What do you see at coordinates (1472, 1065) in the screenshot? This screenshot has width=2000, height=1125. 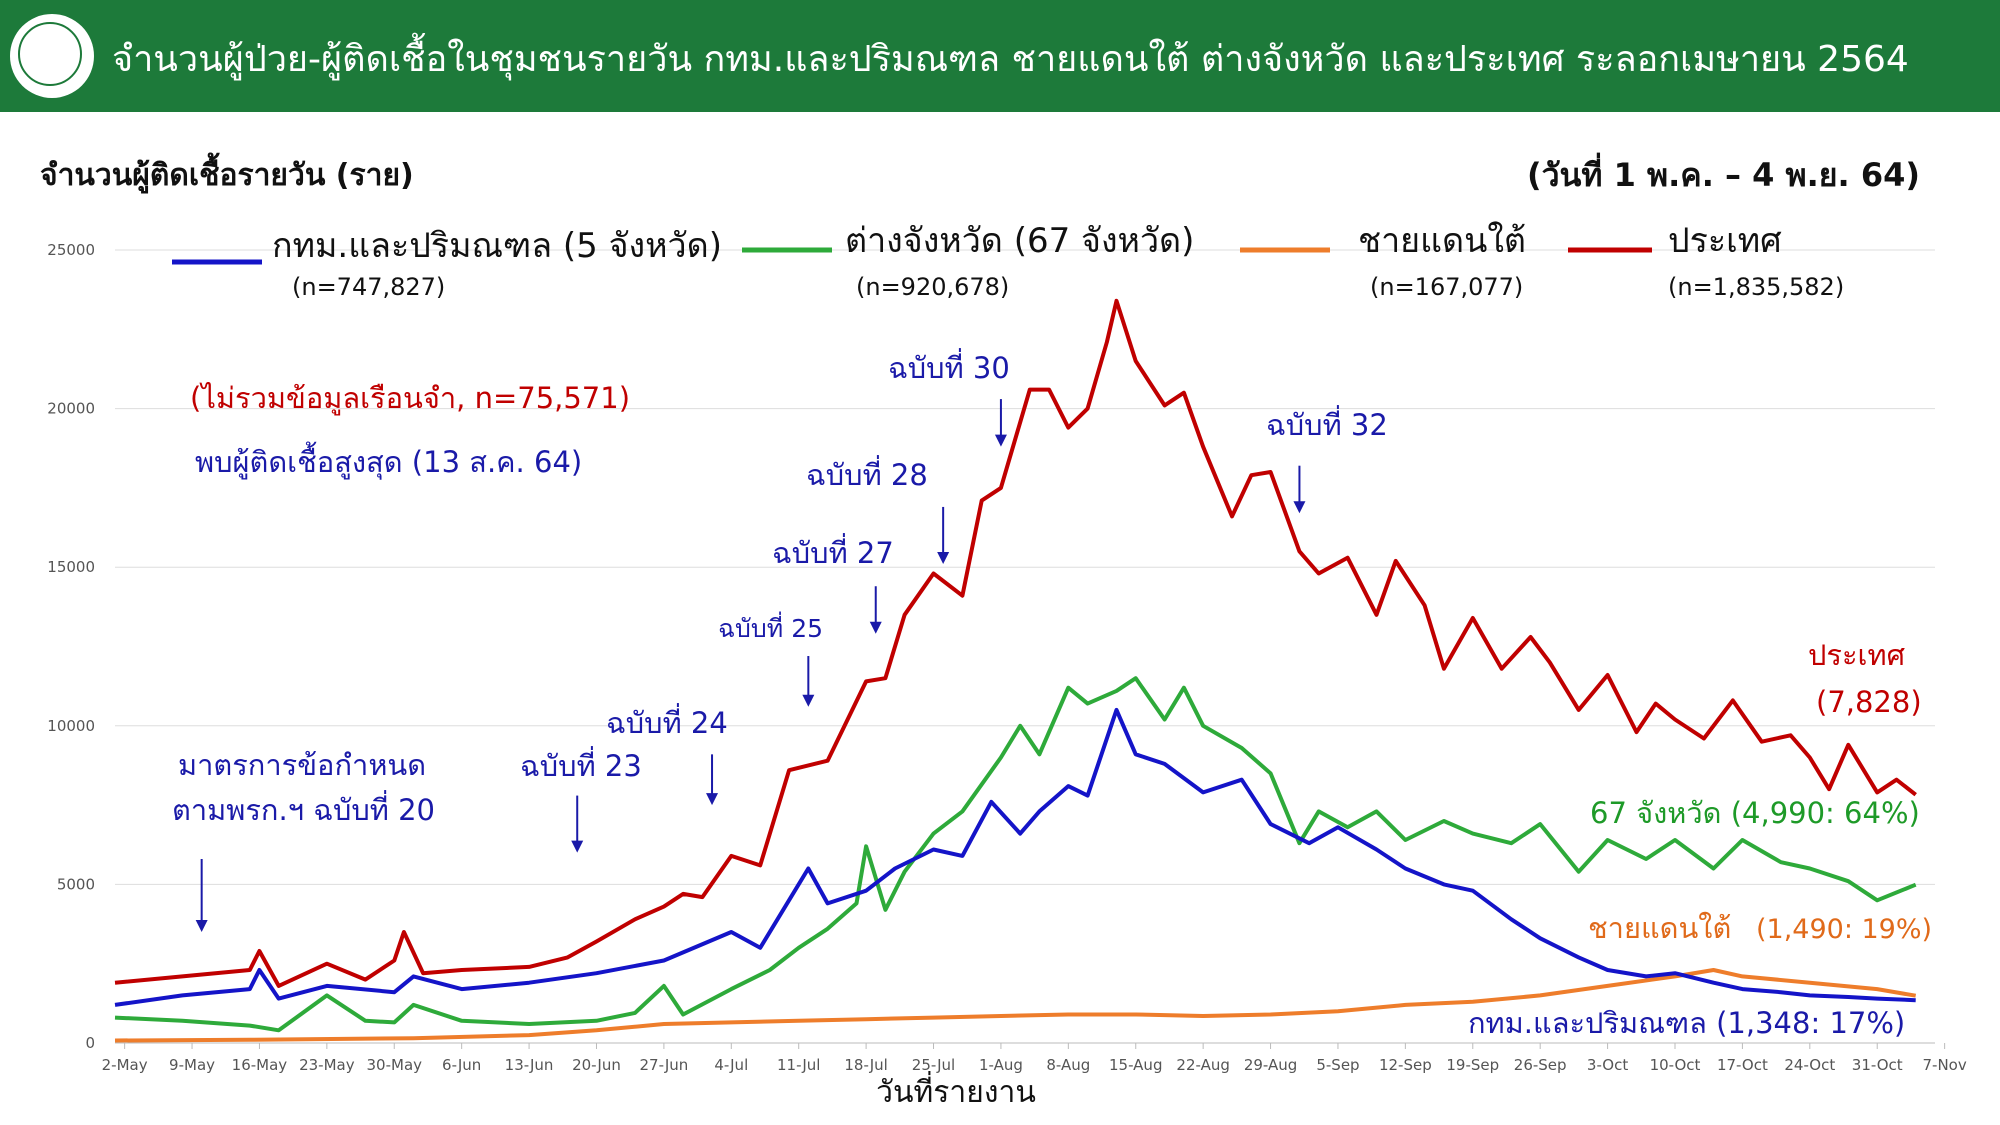 I see `x-tick-label: 19-Sep` at bounding box center [1472, 1065].